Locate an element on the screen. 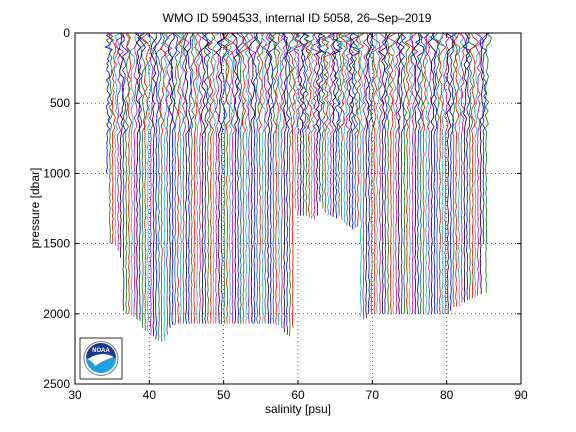 Image resolution: width=576 pixels, height=432 pixels. x-tick-label: 50 is located at coordinates (224, 395).